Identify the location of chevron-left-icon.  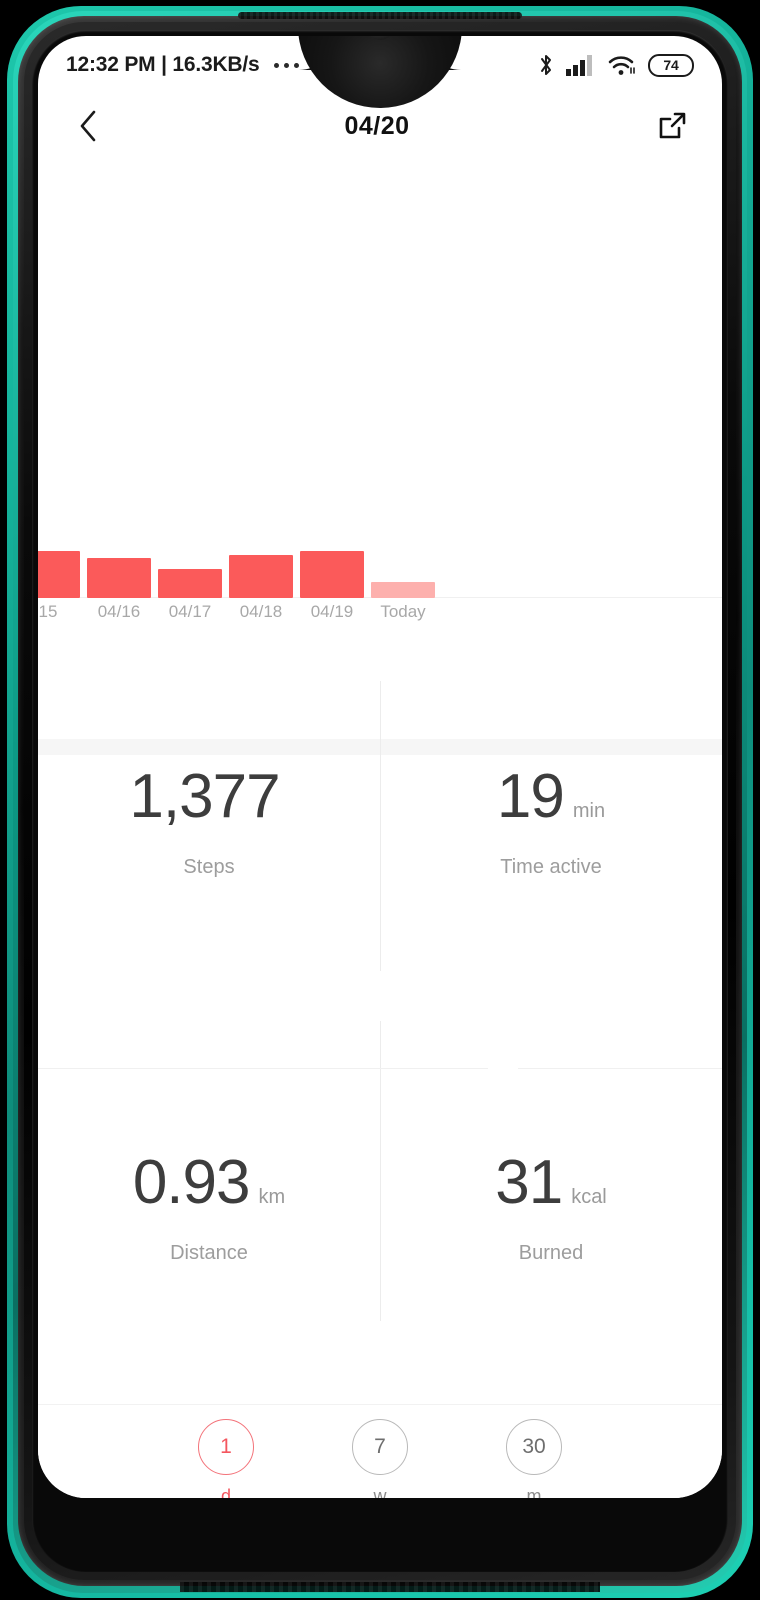
(88, 126).